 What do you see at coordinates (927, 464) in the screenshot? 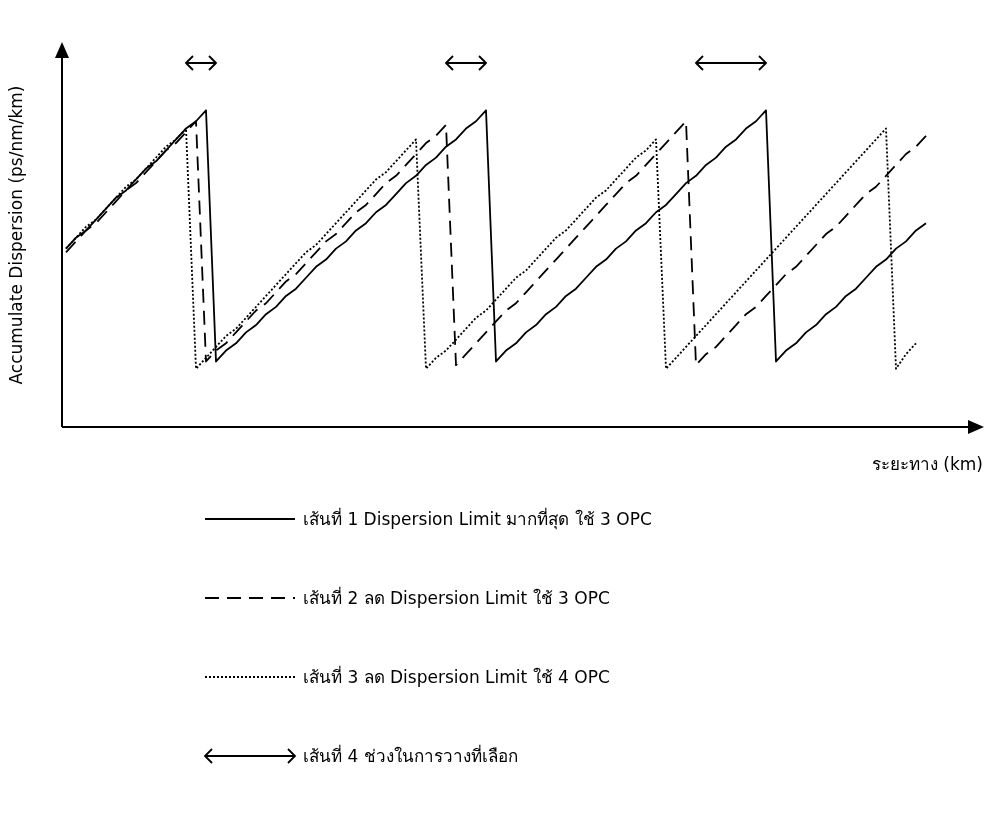
I see `x-axis-title: ระยะทาง (km)` at bounding box center [927, 464].